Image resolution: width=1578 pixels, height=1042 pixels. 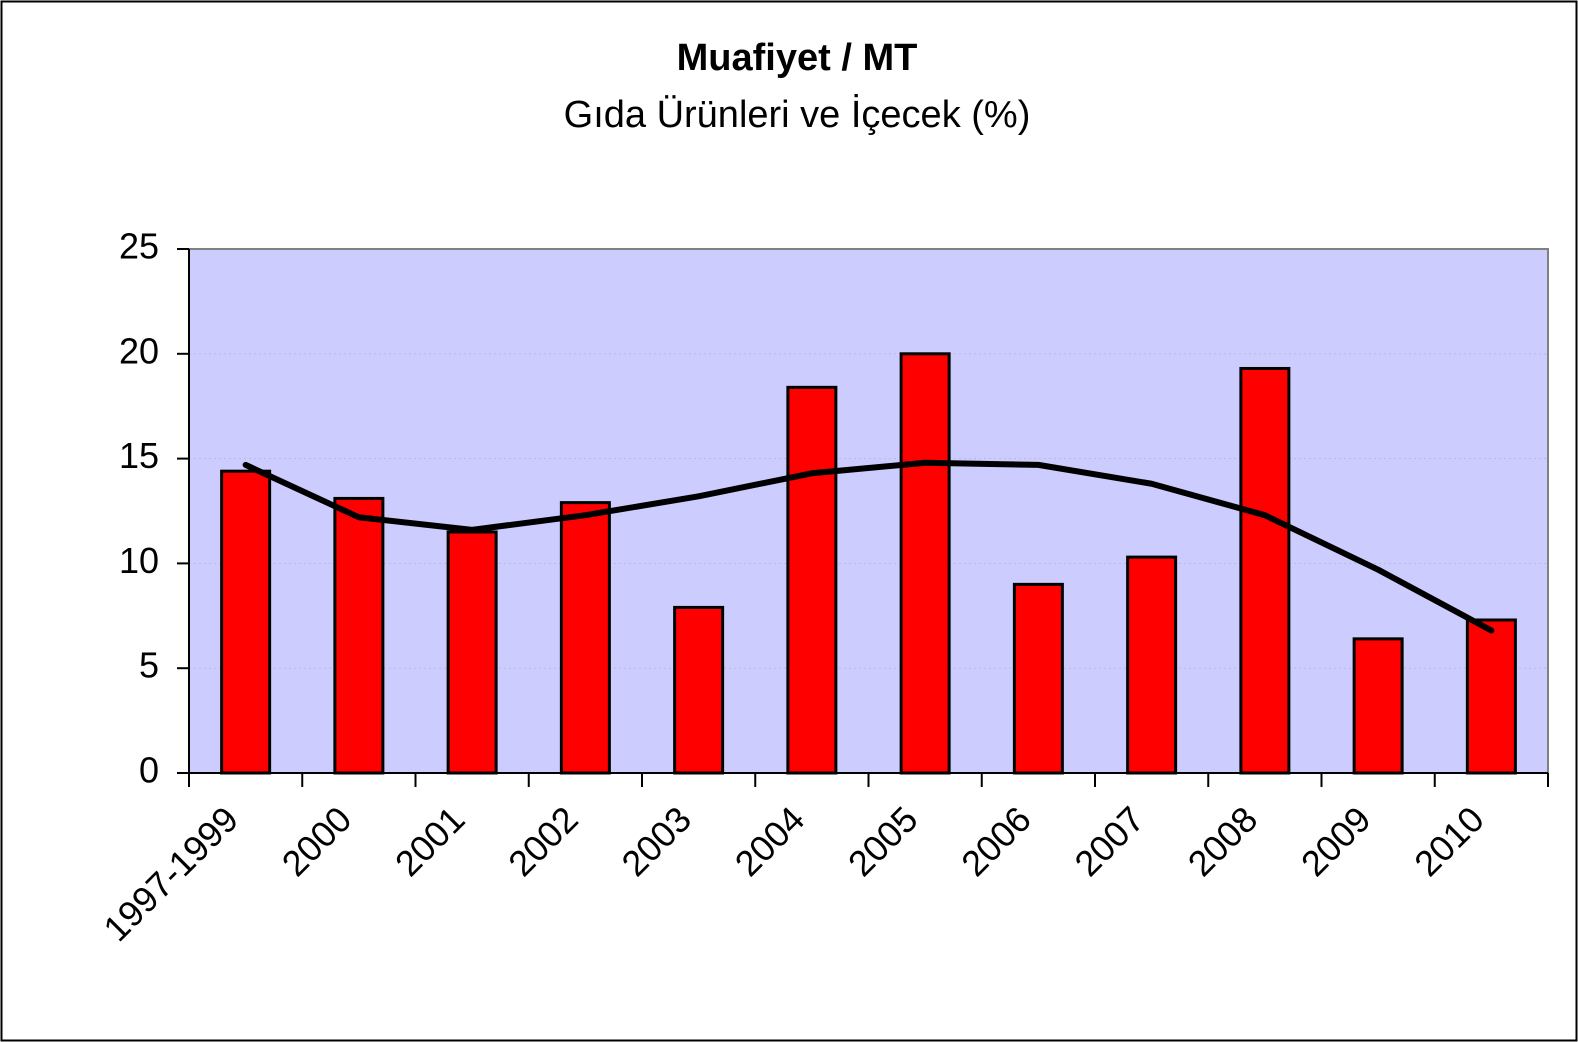 What do you see at coordinates (149, 770) in the screenshot?
I see `y-tick-label: 0` at bounding box center [149, 770].